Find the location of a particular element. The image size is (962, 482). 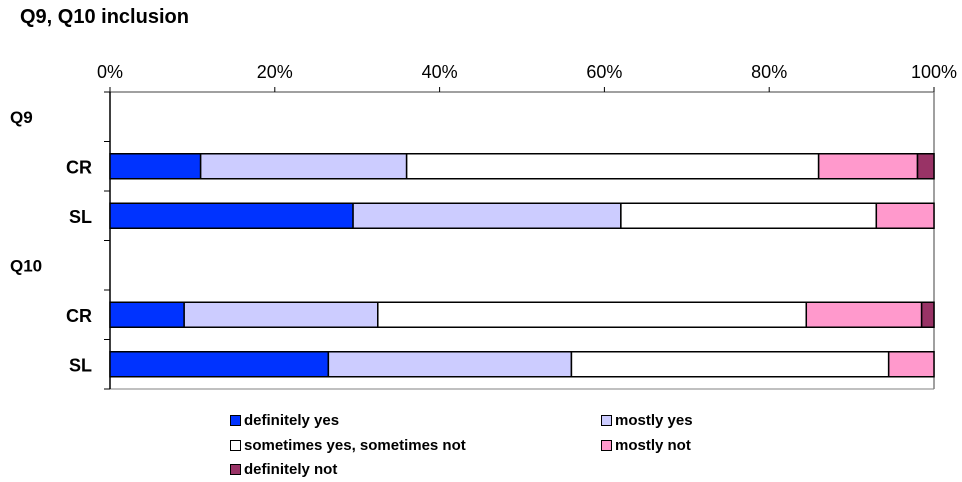

legend-item-mostly-yes: mostly yes is located at coordinates (647, 420).